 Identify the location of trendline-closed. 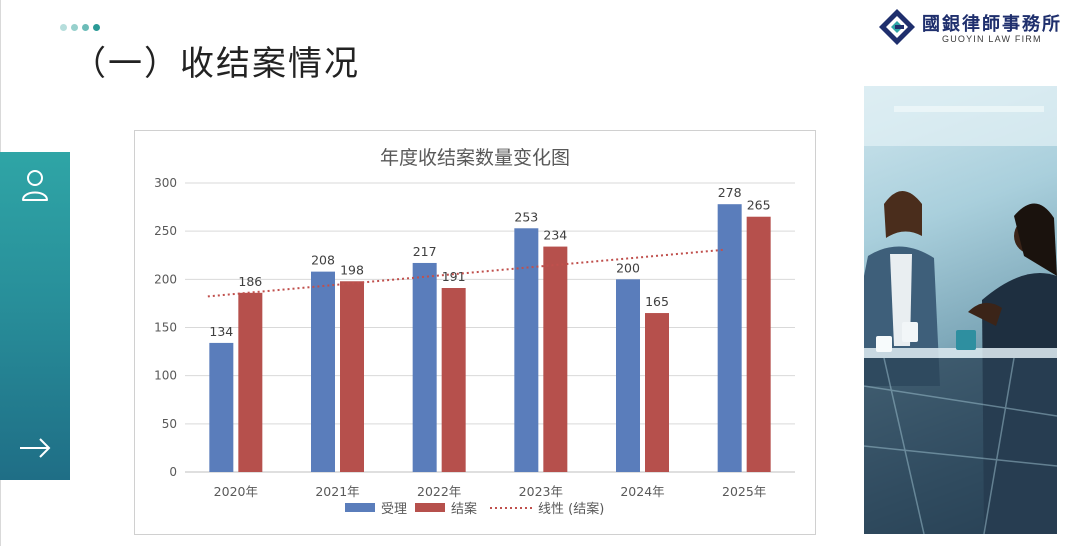
(466, 273).